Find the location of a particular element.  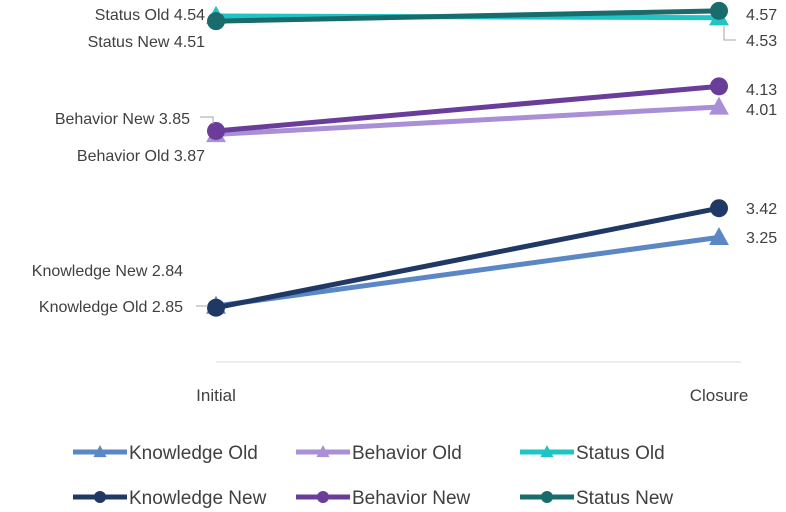

data-label-status-old-1: Status Old 4.54 is located at coordinates (150, 15).